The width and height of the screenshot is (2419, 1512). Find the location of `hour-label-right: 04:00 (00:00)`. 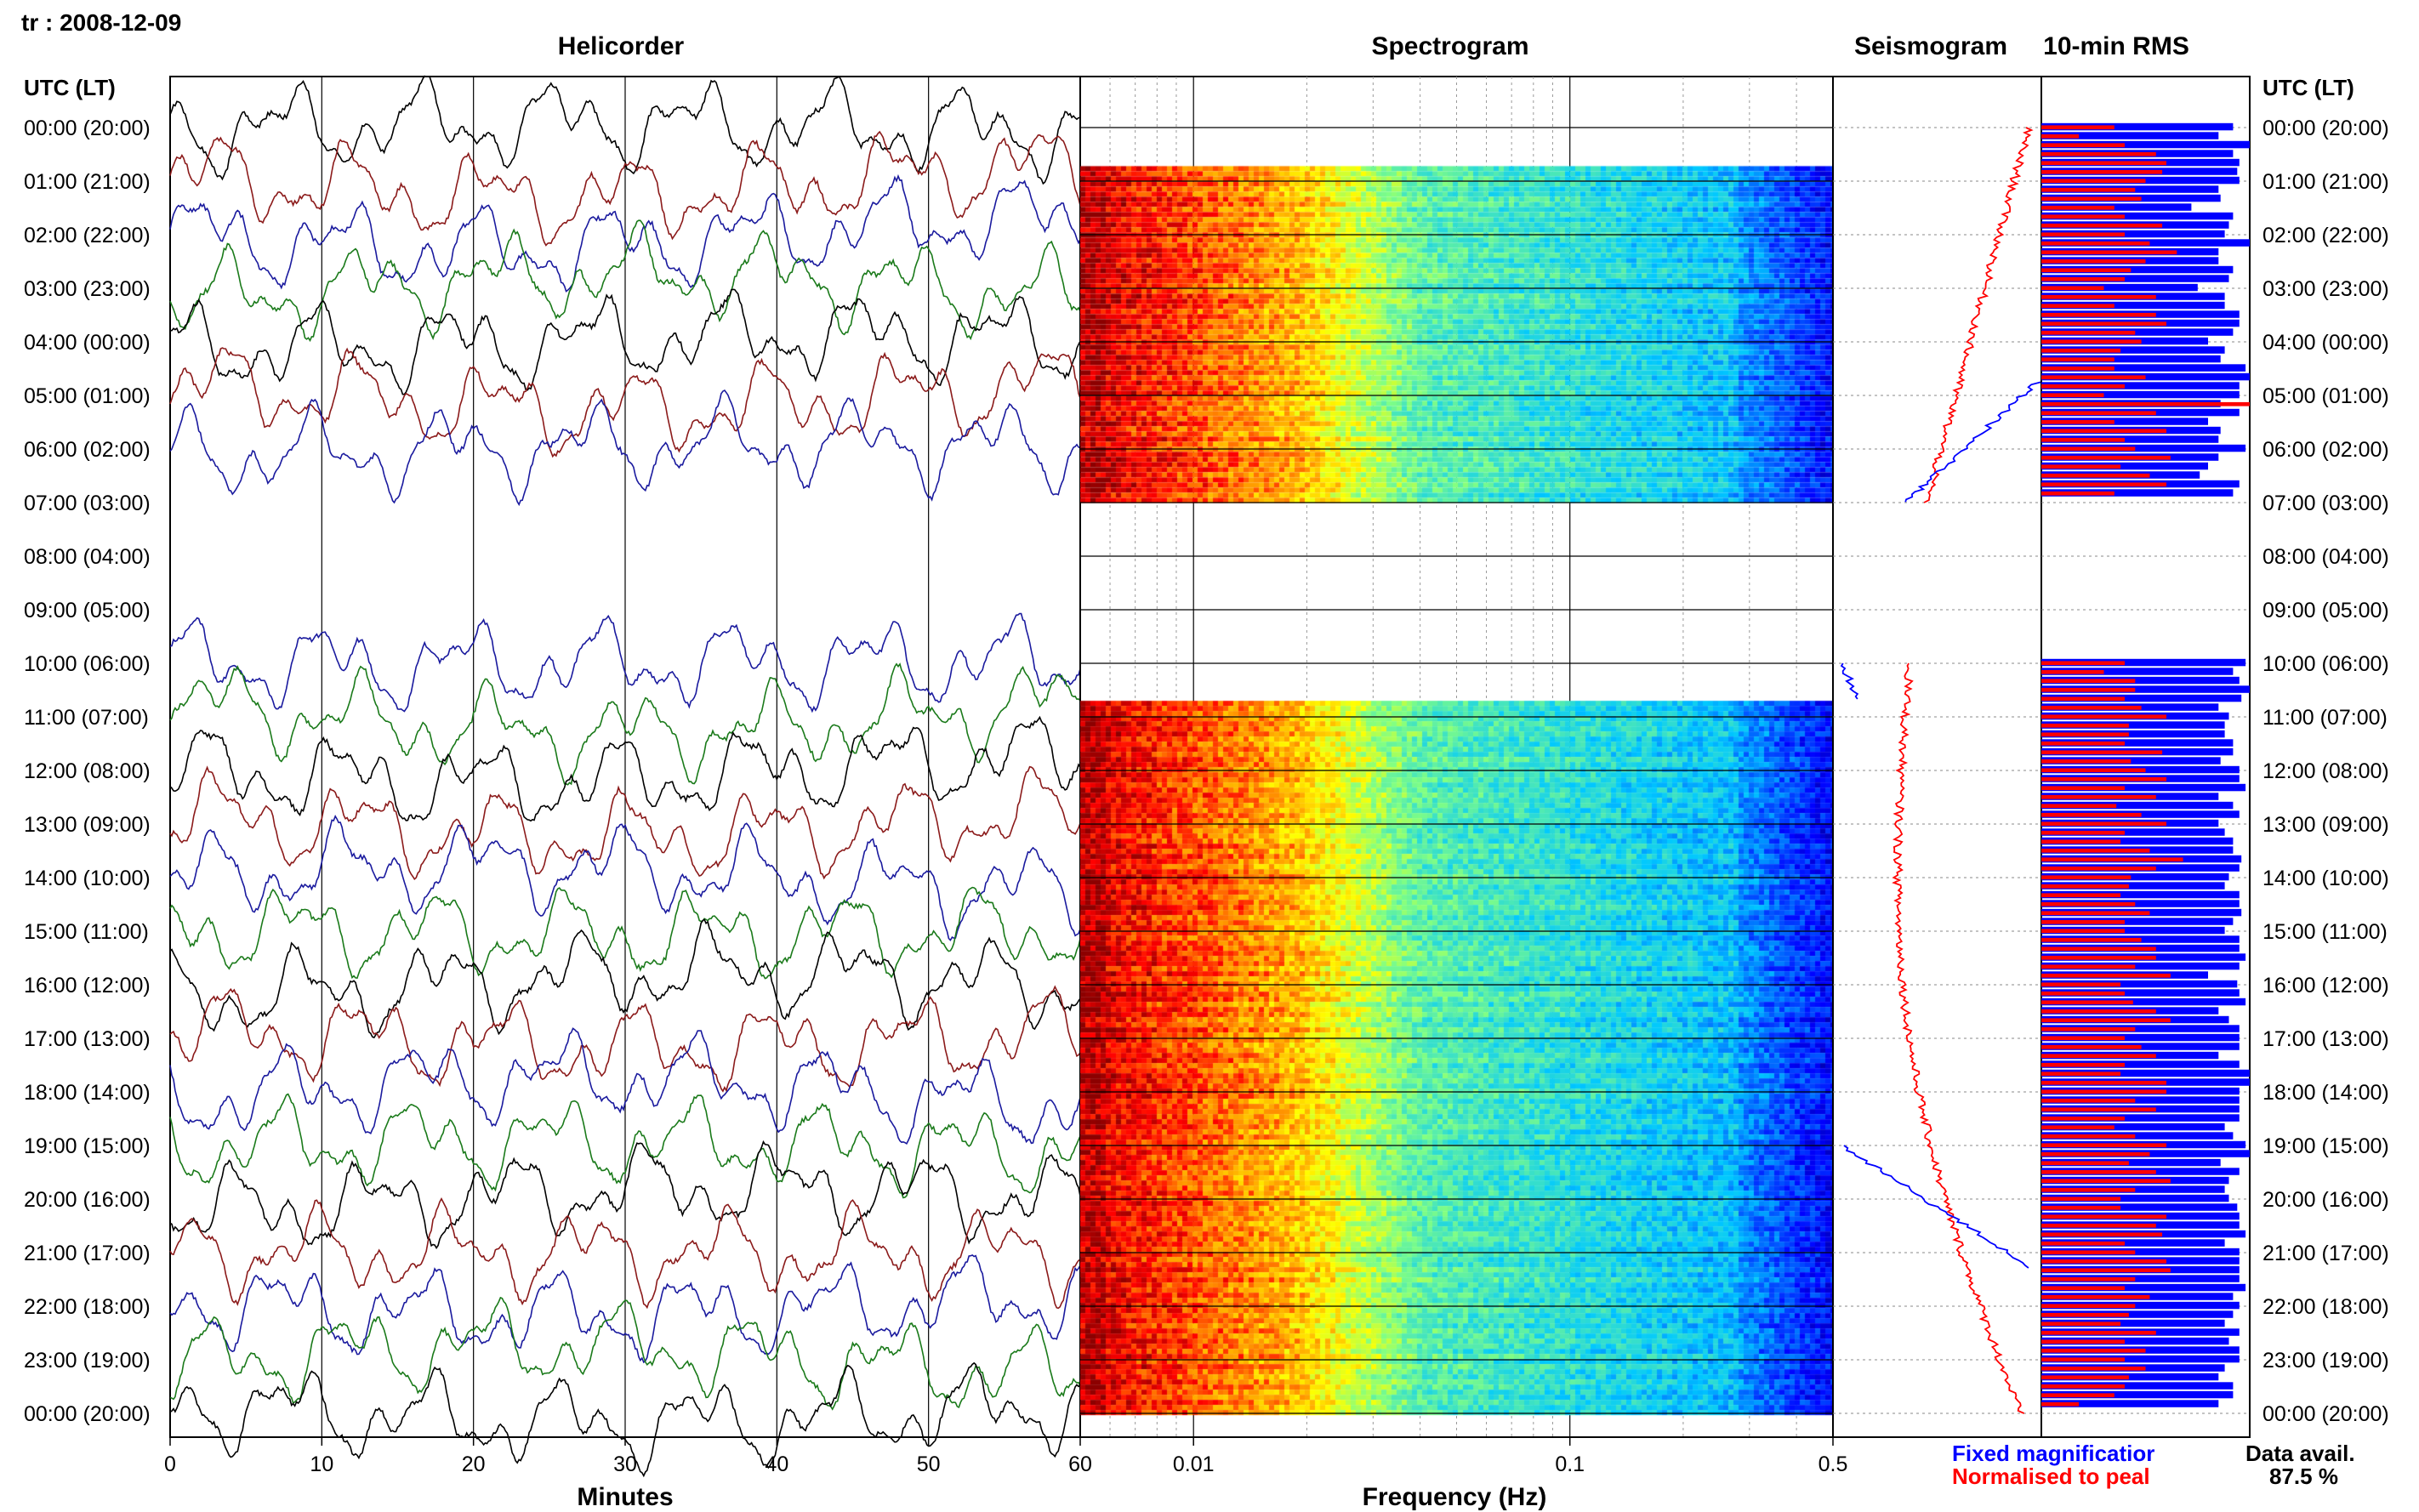

hour-label-right: 04:00 (00:00) is located at coordinates (2325, 343).